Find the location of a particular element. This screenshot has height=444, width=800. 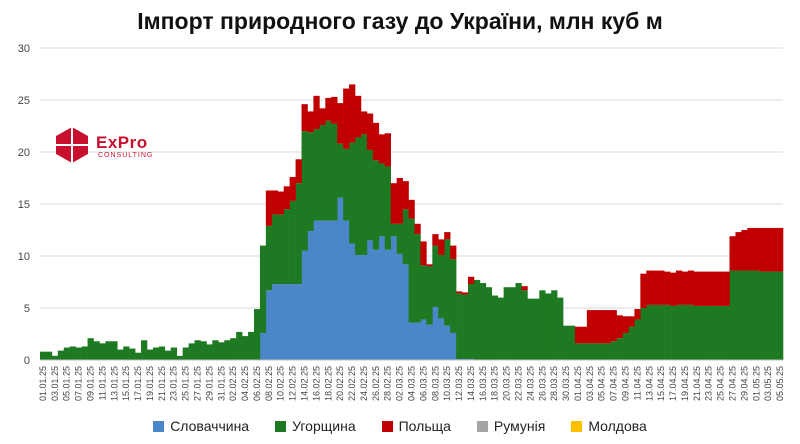

x-tick-label: 12.03.25 is located at coordinates (459, 383).